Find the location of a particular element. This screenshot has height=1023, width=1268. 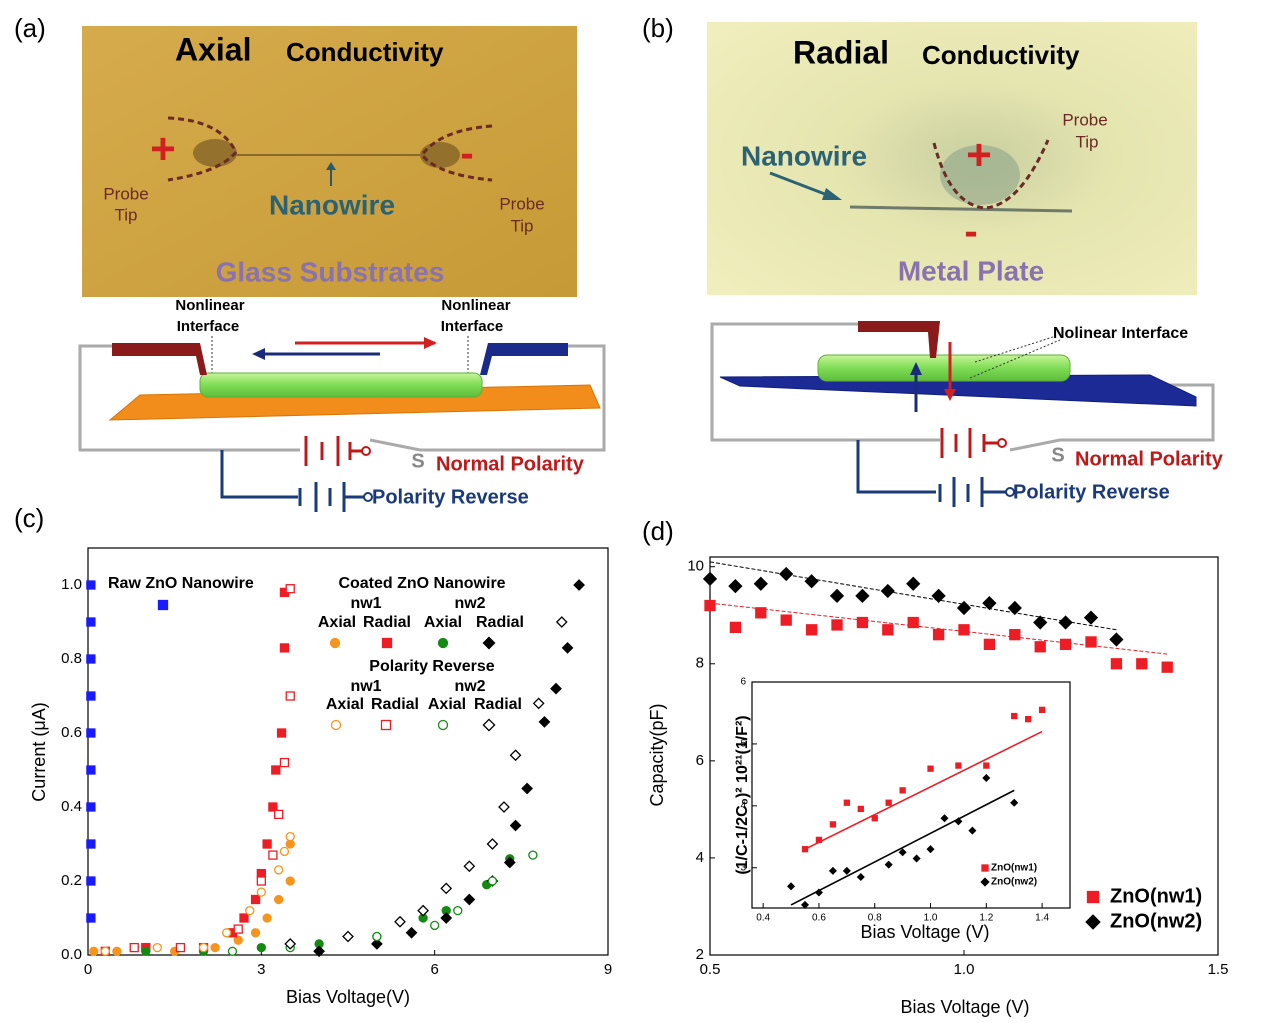

probe-shadow is located at coordinates (980, 175).